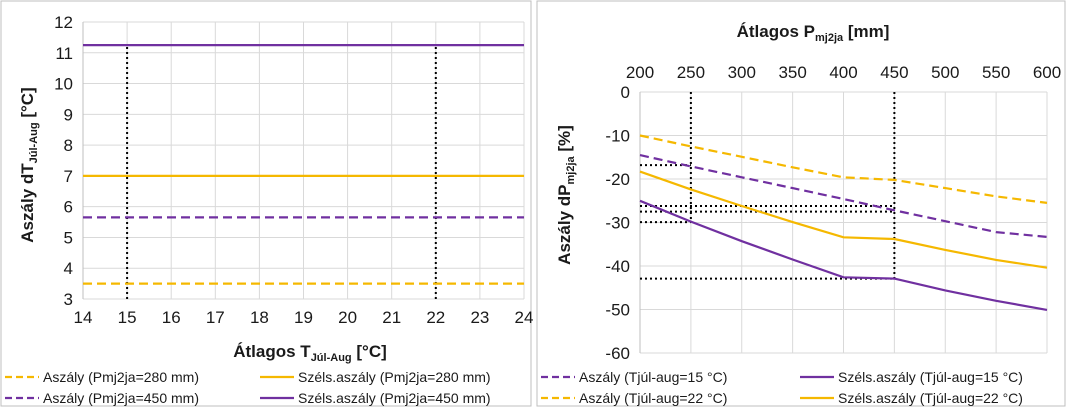 The image size is (1066, 407). Describe the element at coordinates (215, 317) in the screenshot. I see `left-x-tick-label: 17` at that location.